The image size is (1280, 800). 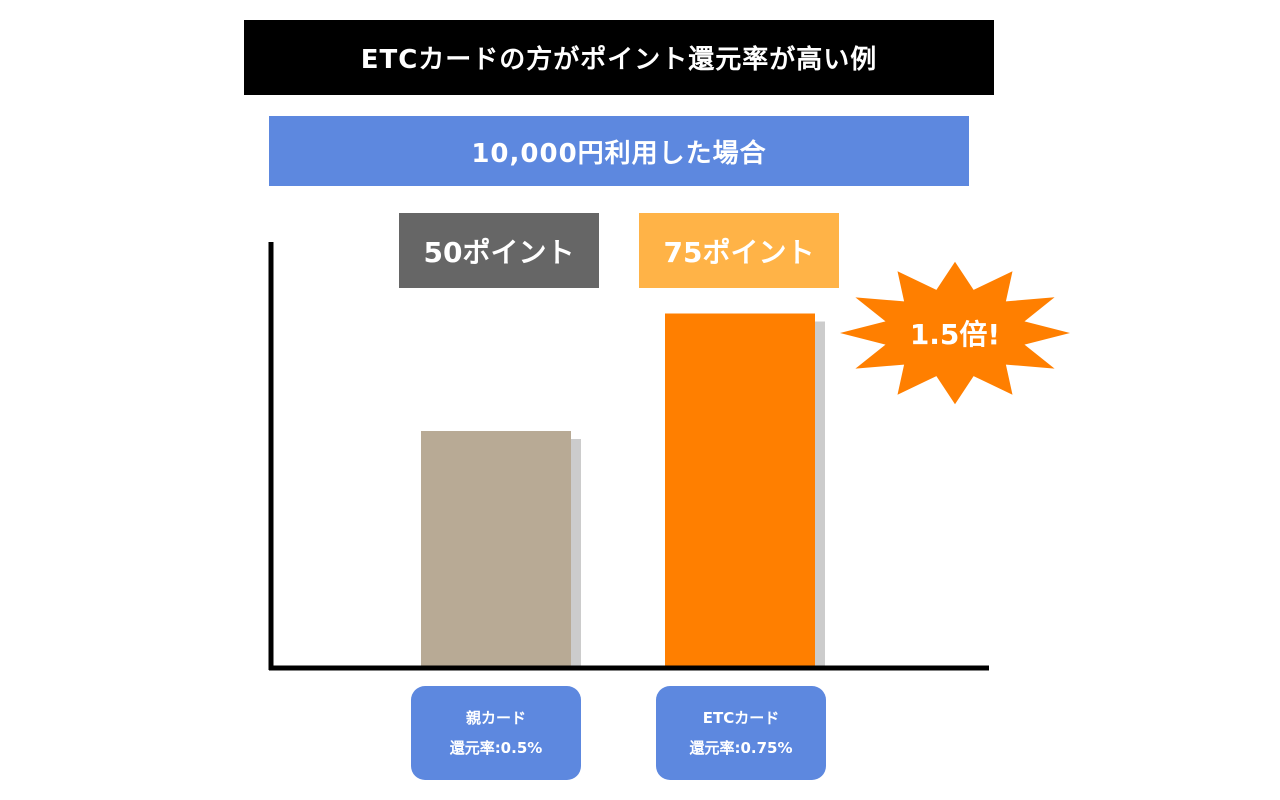 I want to click on burst-annotation-text: 1.5倍!, so click(x=955, y=334).